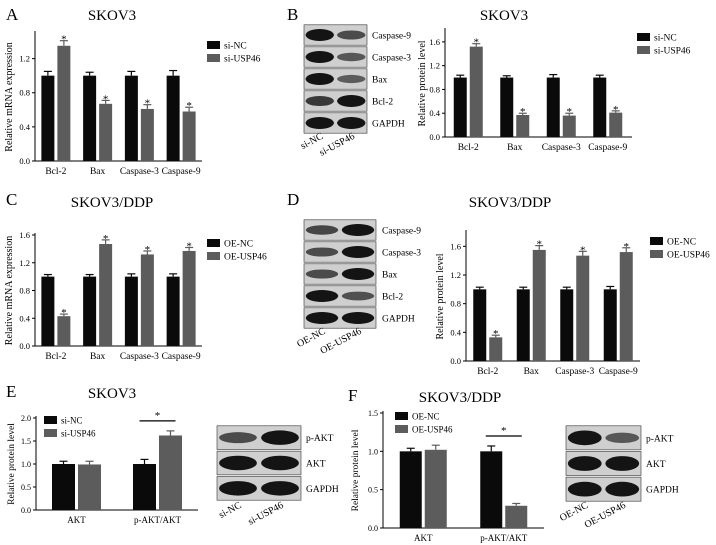 The image size is (716, 545). I want to click on chart-title-e: SKOV3, so click(112, 394).